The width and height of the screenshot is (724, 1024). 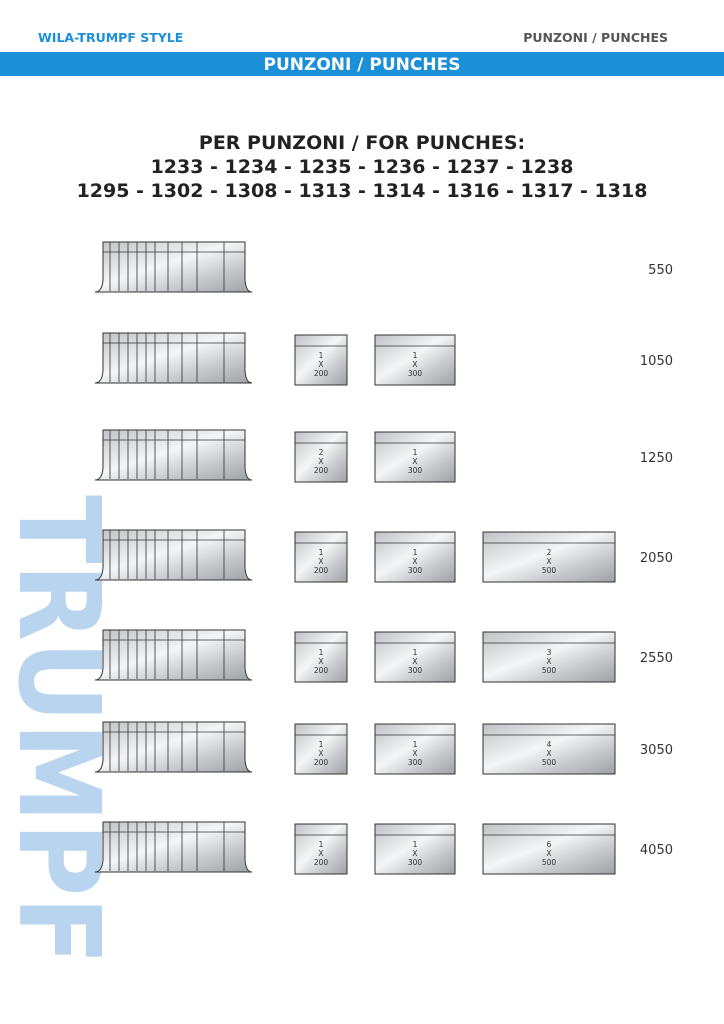 I want to click on header-left: WILA-TRUMPF STYLE, so click(x=110, y=37).